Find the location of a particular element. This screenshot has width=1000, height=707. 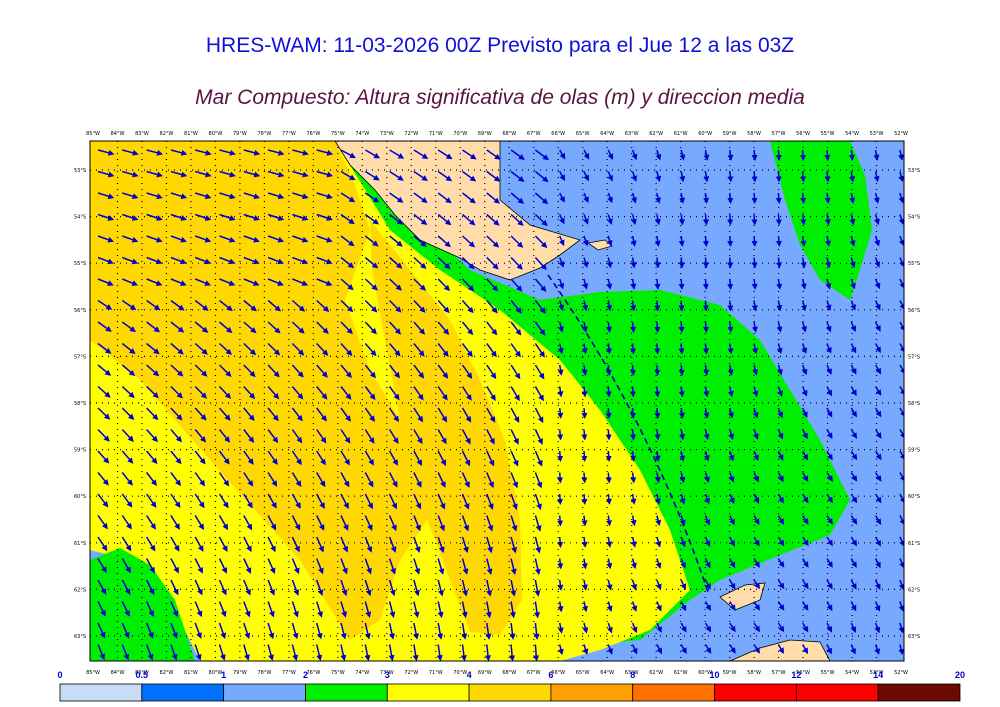

longitude-label: 62°W is located at coordinates (656, 134).